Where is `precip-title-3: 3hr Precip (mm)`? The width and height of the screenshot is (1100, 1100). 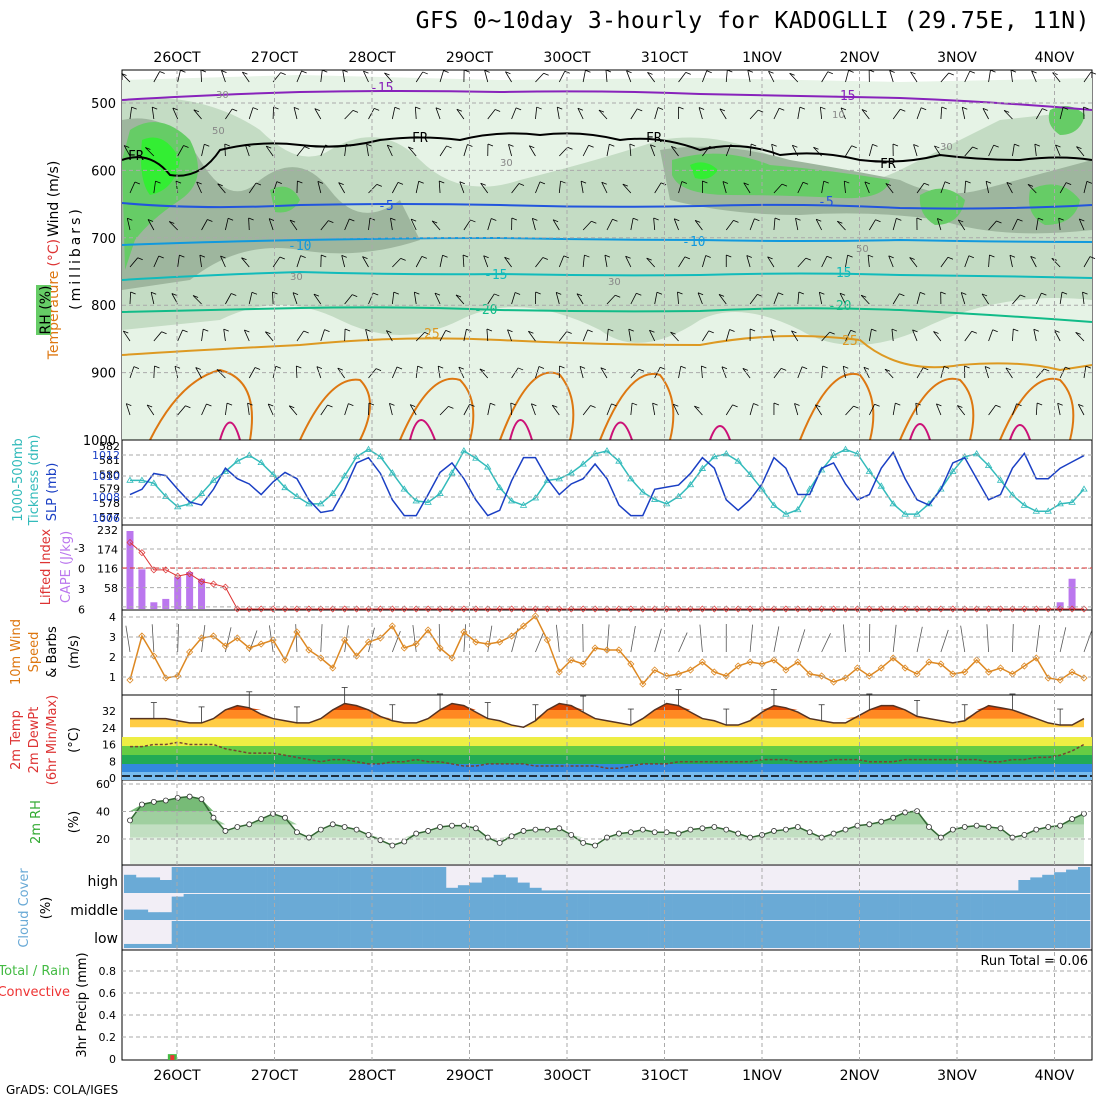 precip-title-3: 3hr Precip (mm) is located at coordinates (82, 1004).